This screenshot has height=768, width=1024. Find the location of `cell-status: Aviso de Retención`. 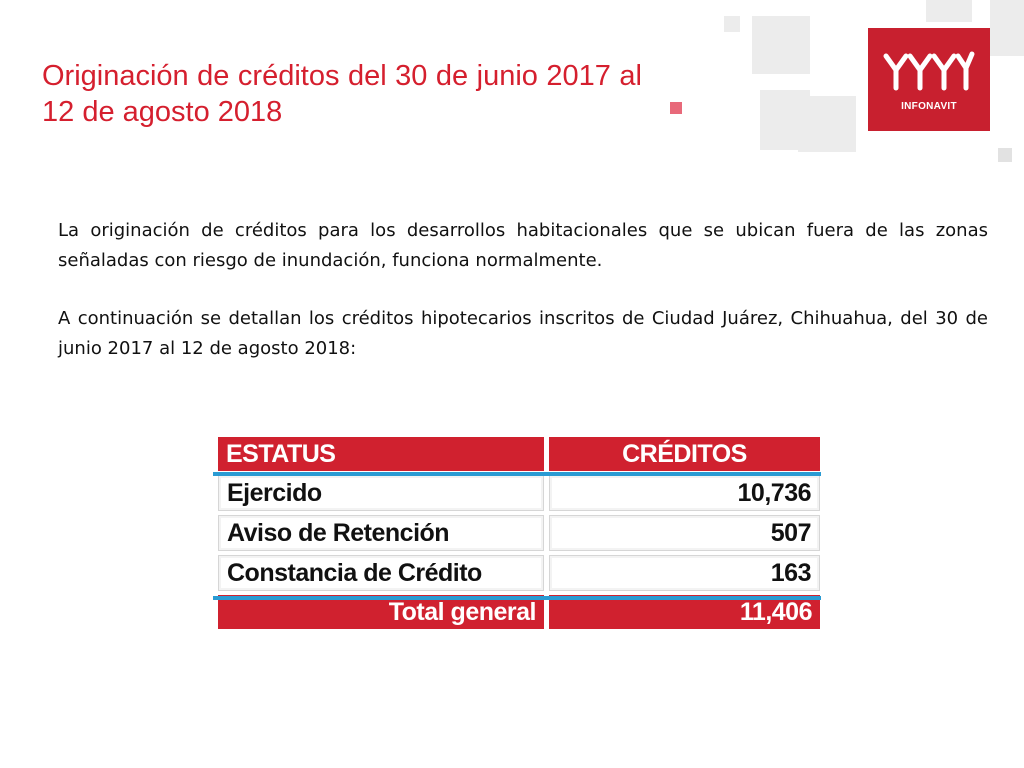

cell-status: Aviso de Retención is located at coordinates (381, 533).